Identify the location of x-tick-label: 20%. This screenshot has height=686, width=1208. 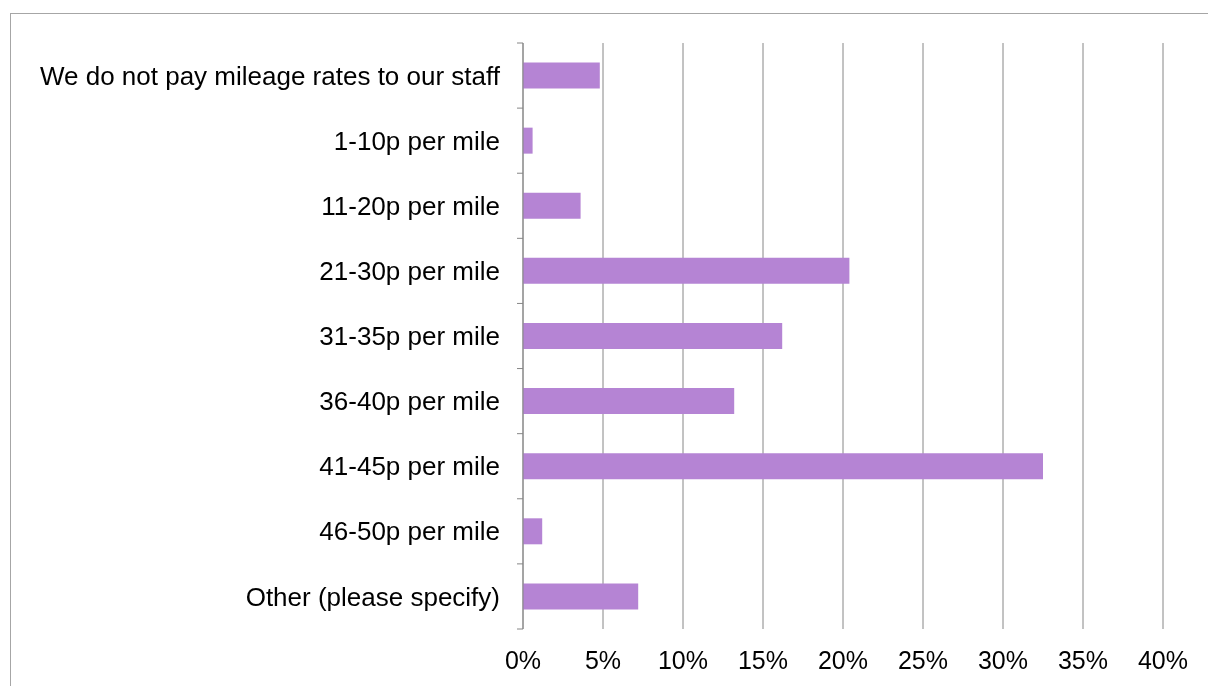
(843, 659).